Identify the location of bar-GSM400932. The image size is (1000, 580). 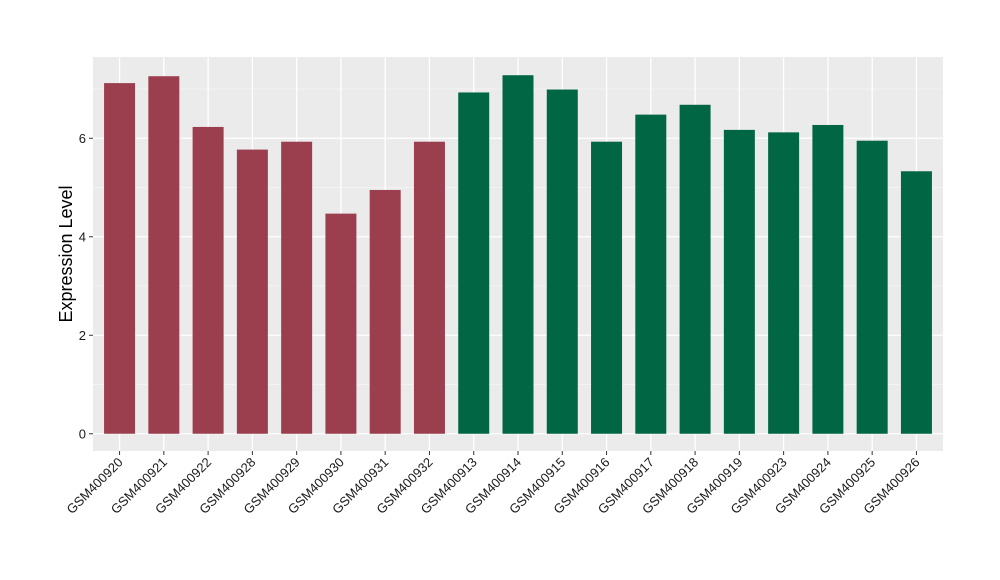
(429, 287).